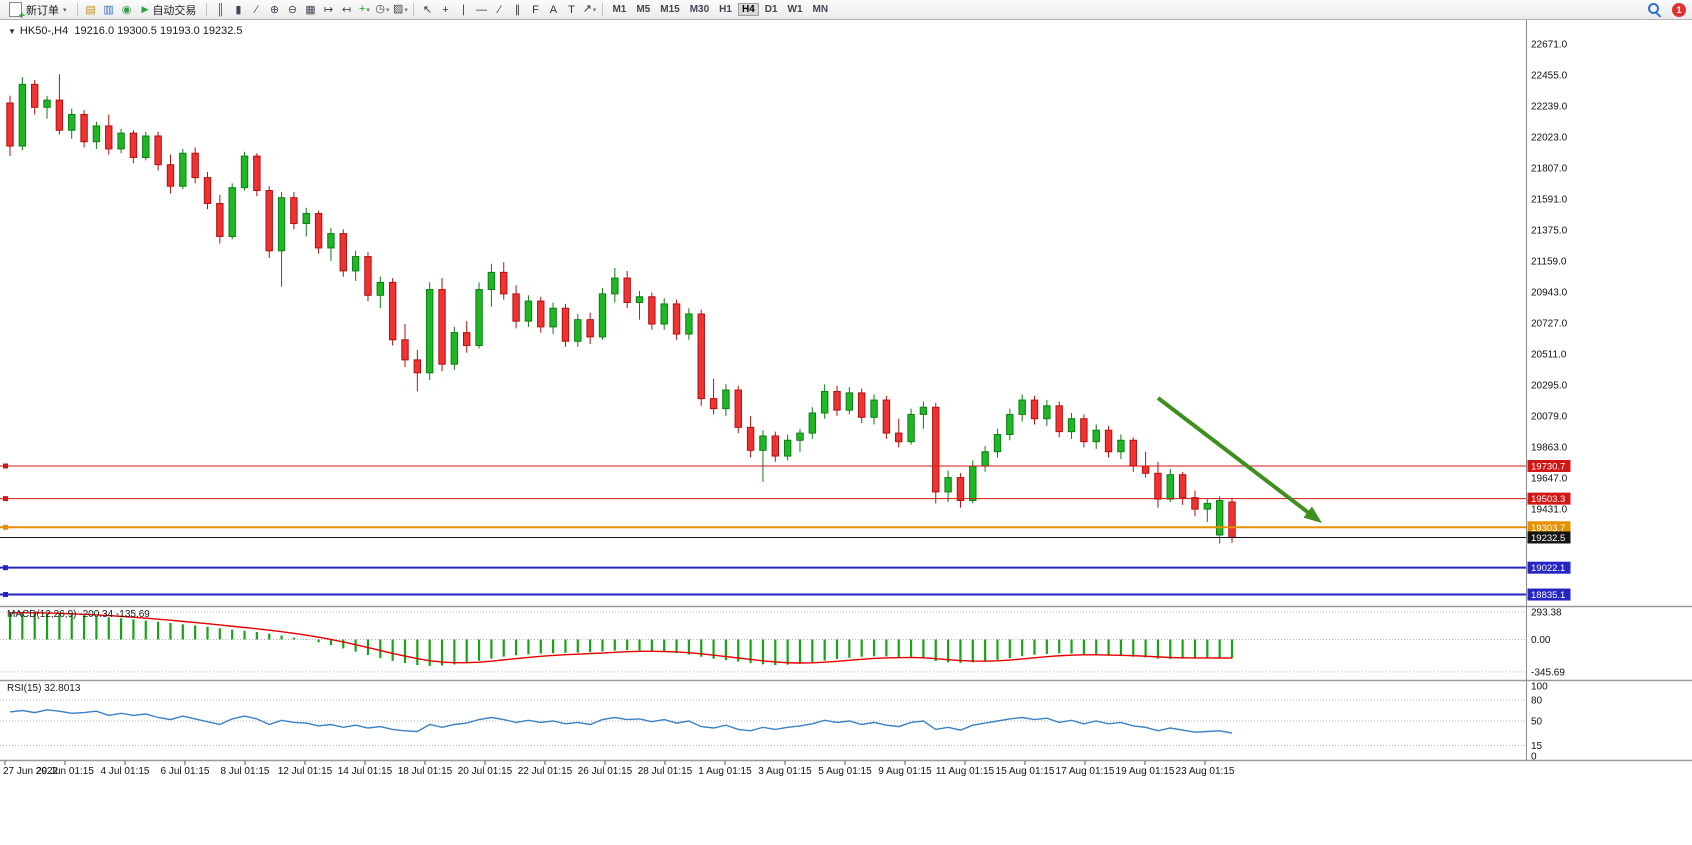 The width and height of the screenshot is (1692, 845). I want to click on search-icon, so click(1654, 9).